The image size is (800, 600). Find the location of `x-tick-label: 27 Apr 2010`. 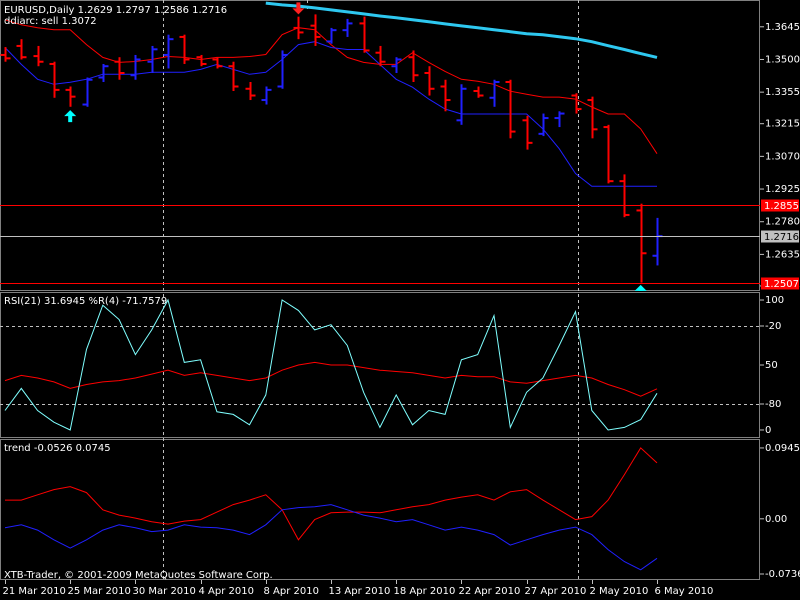

x-tick-label: 27 Apr 2010 is located at coordinates (556, 591).